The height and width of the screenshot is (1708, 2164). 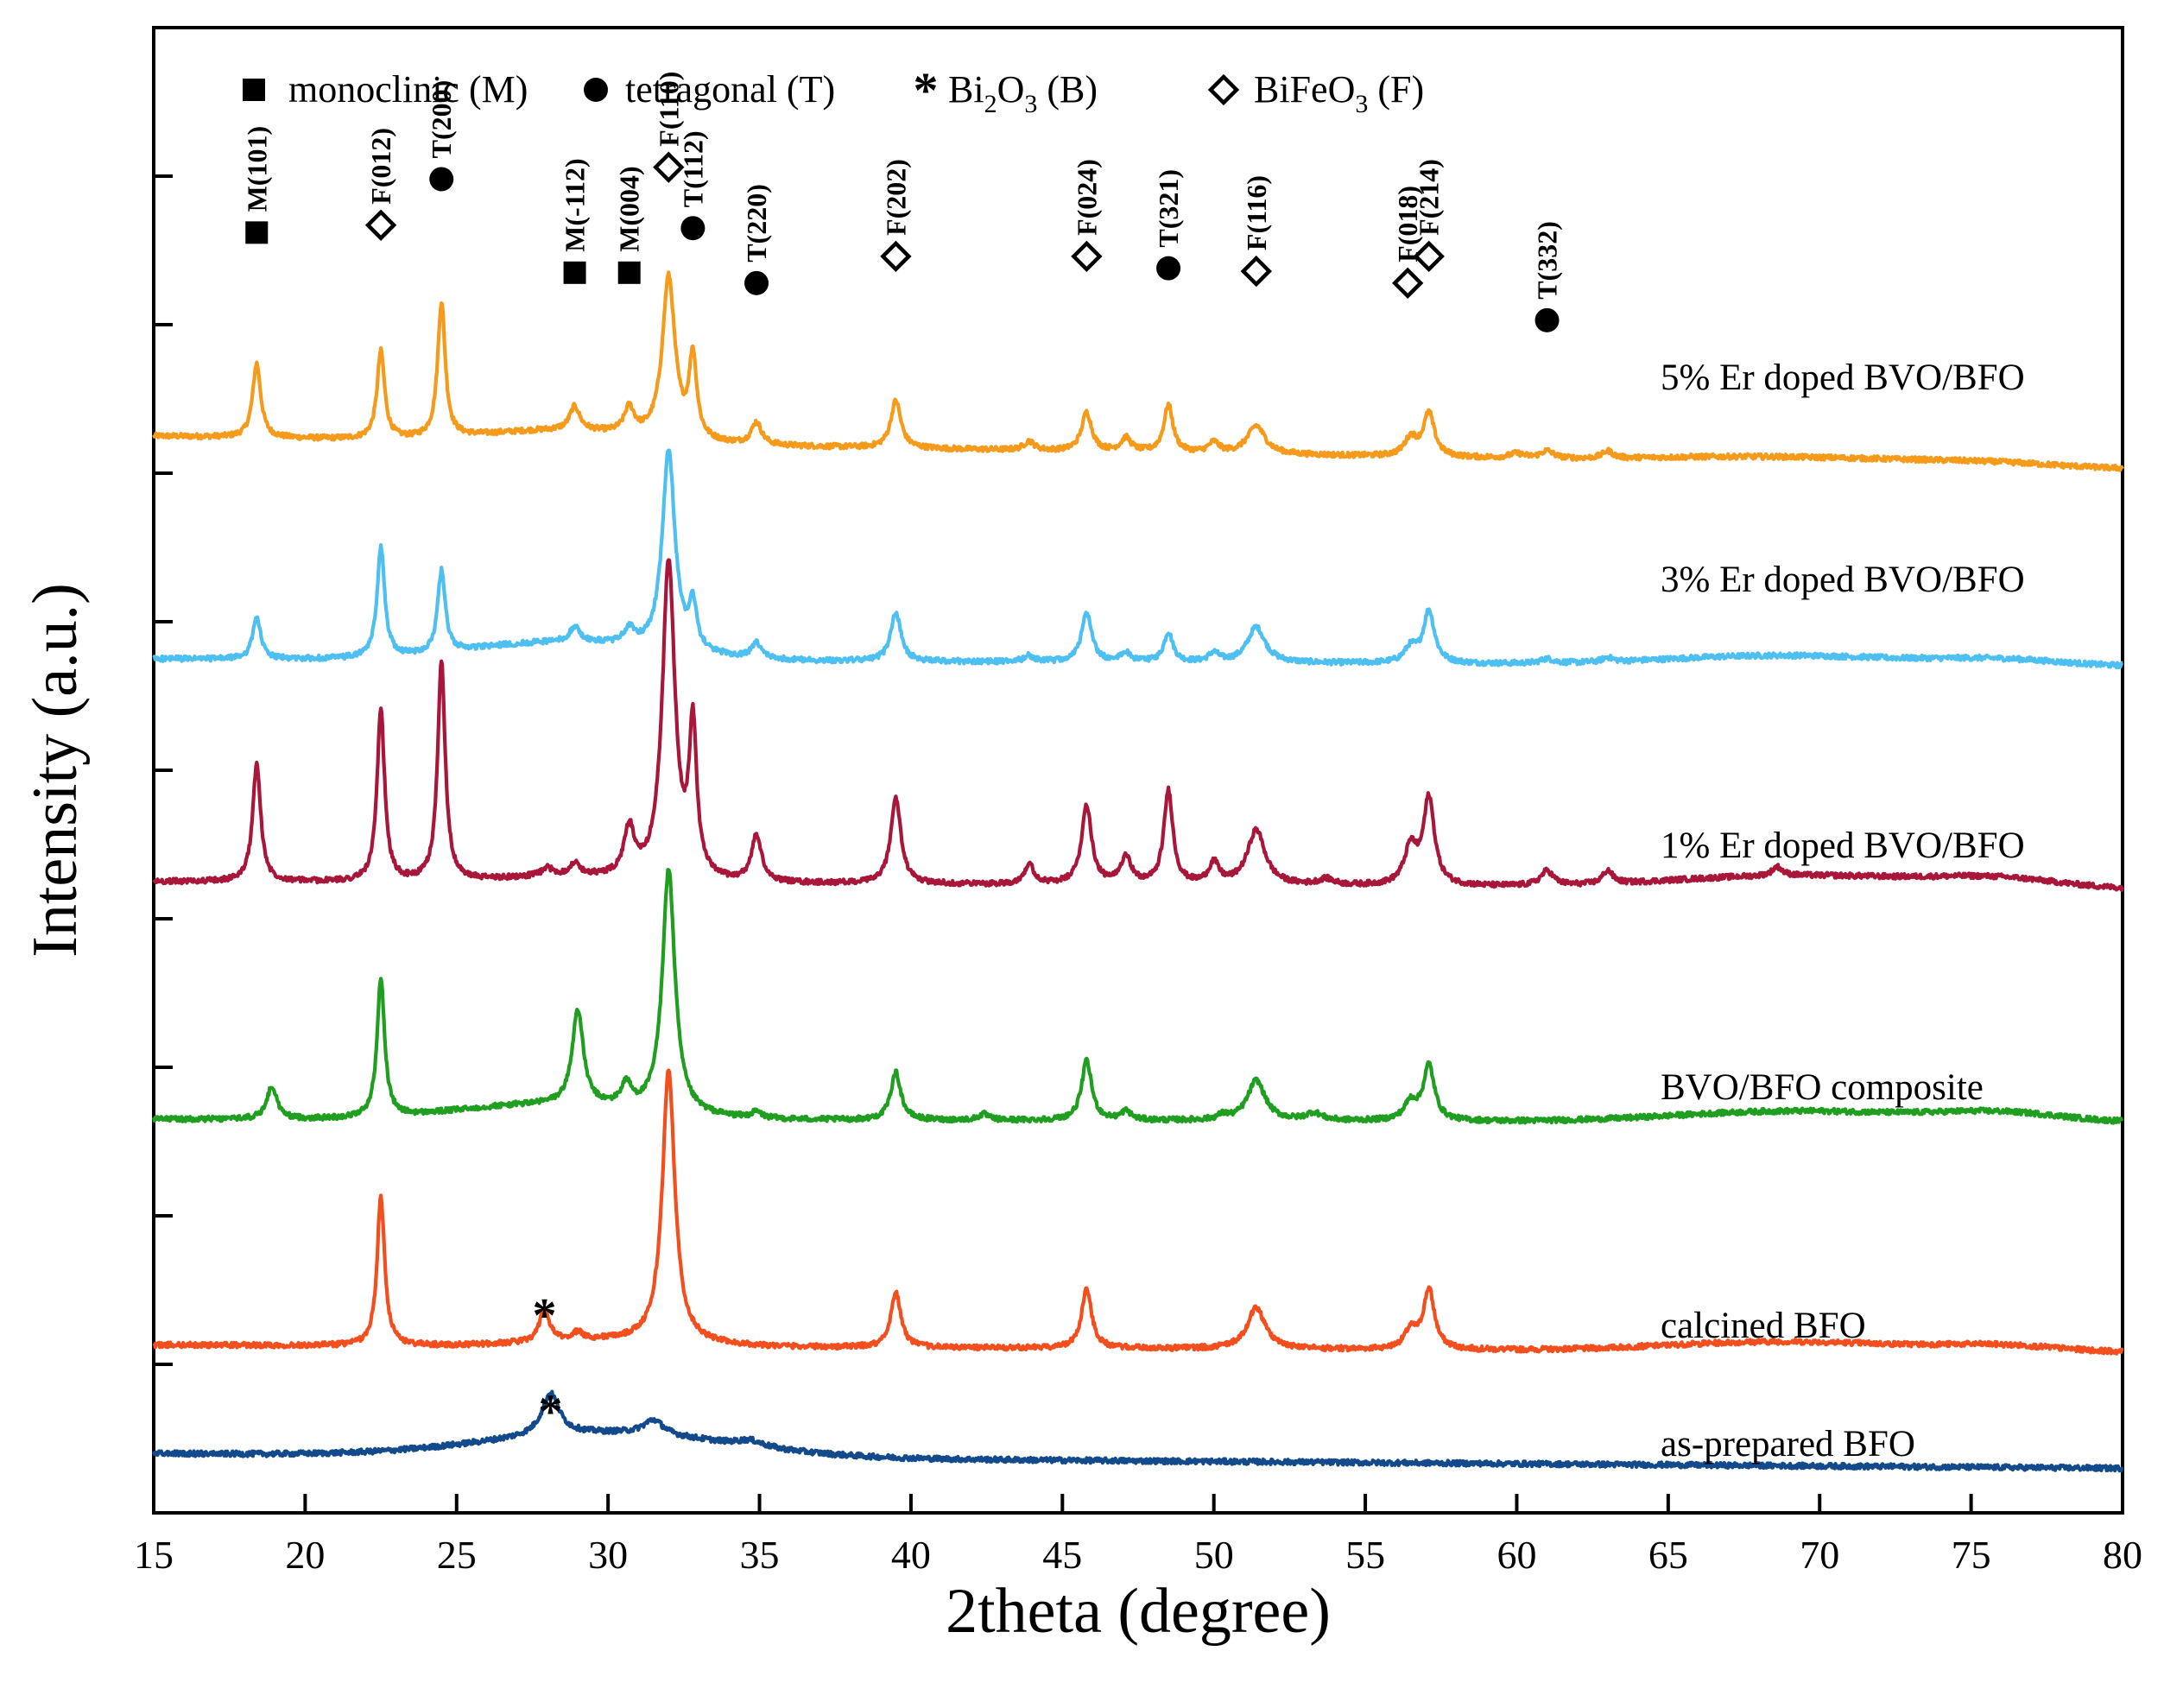 What do you see at coordinates (1516, 1555) in the screenshot?
I see `x-tick-label: 60` at bounding box center [1516, 1555].